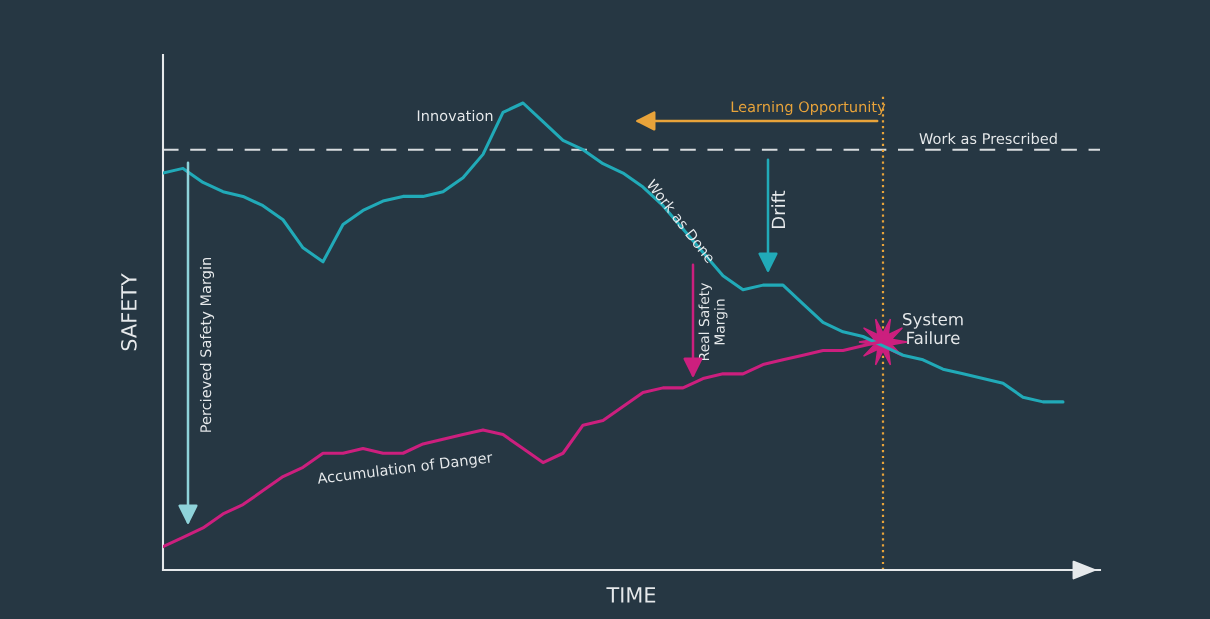 This screenshot has height=619, width=1210. What do you see at coordinates (988, 138) in the screenshot?
I see `ref-line-label: Work as Prescribed` at bounding box center [988, 138].